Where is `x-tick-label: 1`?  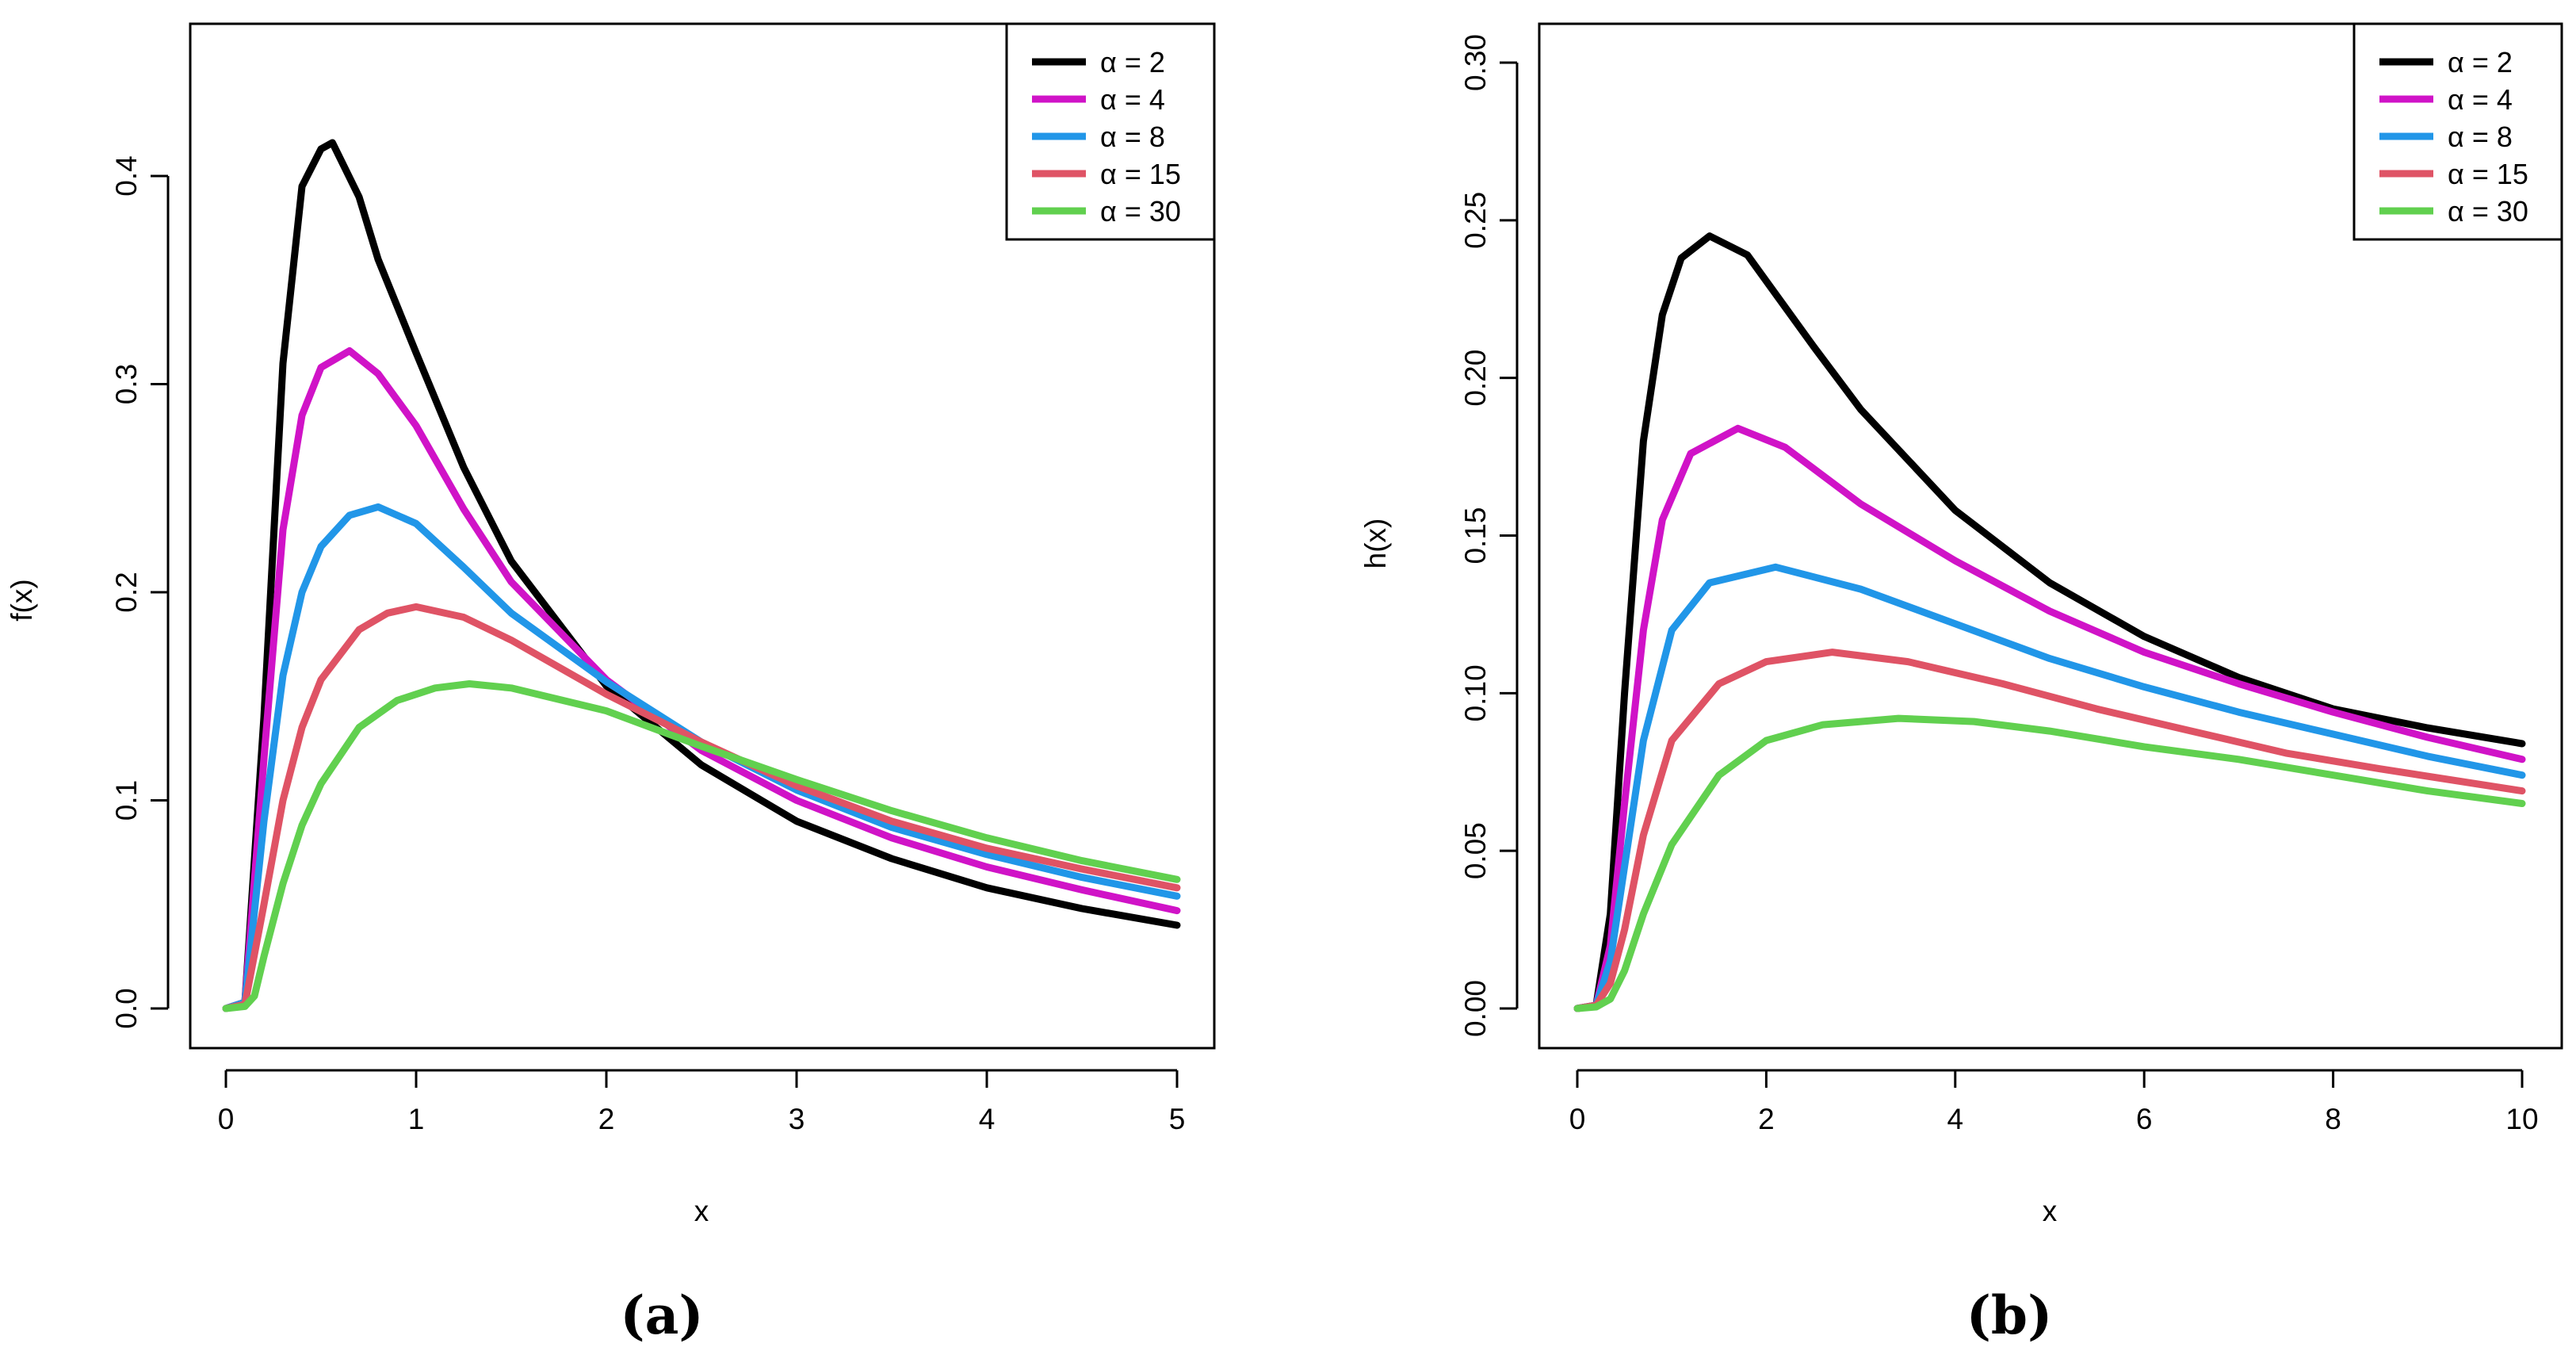
x-tick-label: 1 is located at coordinates (416, 1119).